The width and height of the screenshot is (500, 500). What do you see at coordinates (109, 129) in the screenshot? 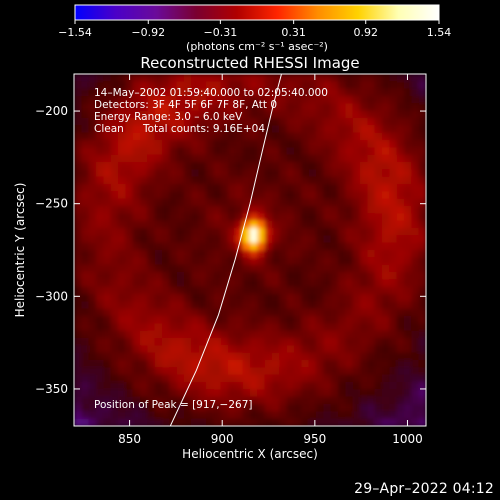
I see `annotation-algorithm: Clean` at bounding box center [109, 129].